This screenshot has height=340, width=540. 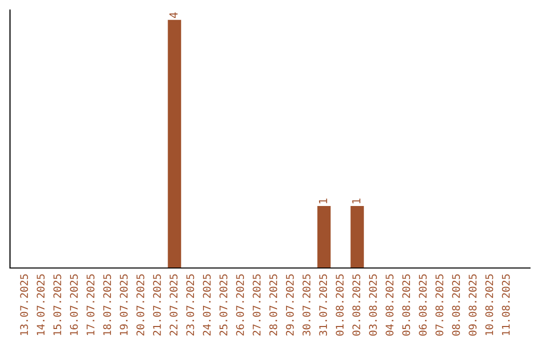 What do you see at coordinates (290, 305) in the screenshot?
I see `x-tick-label: 29.07.2025` at bounding box center [290, 305].